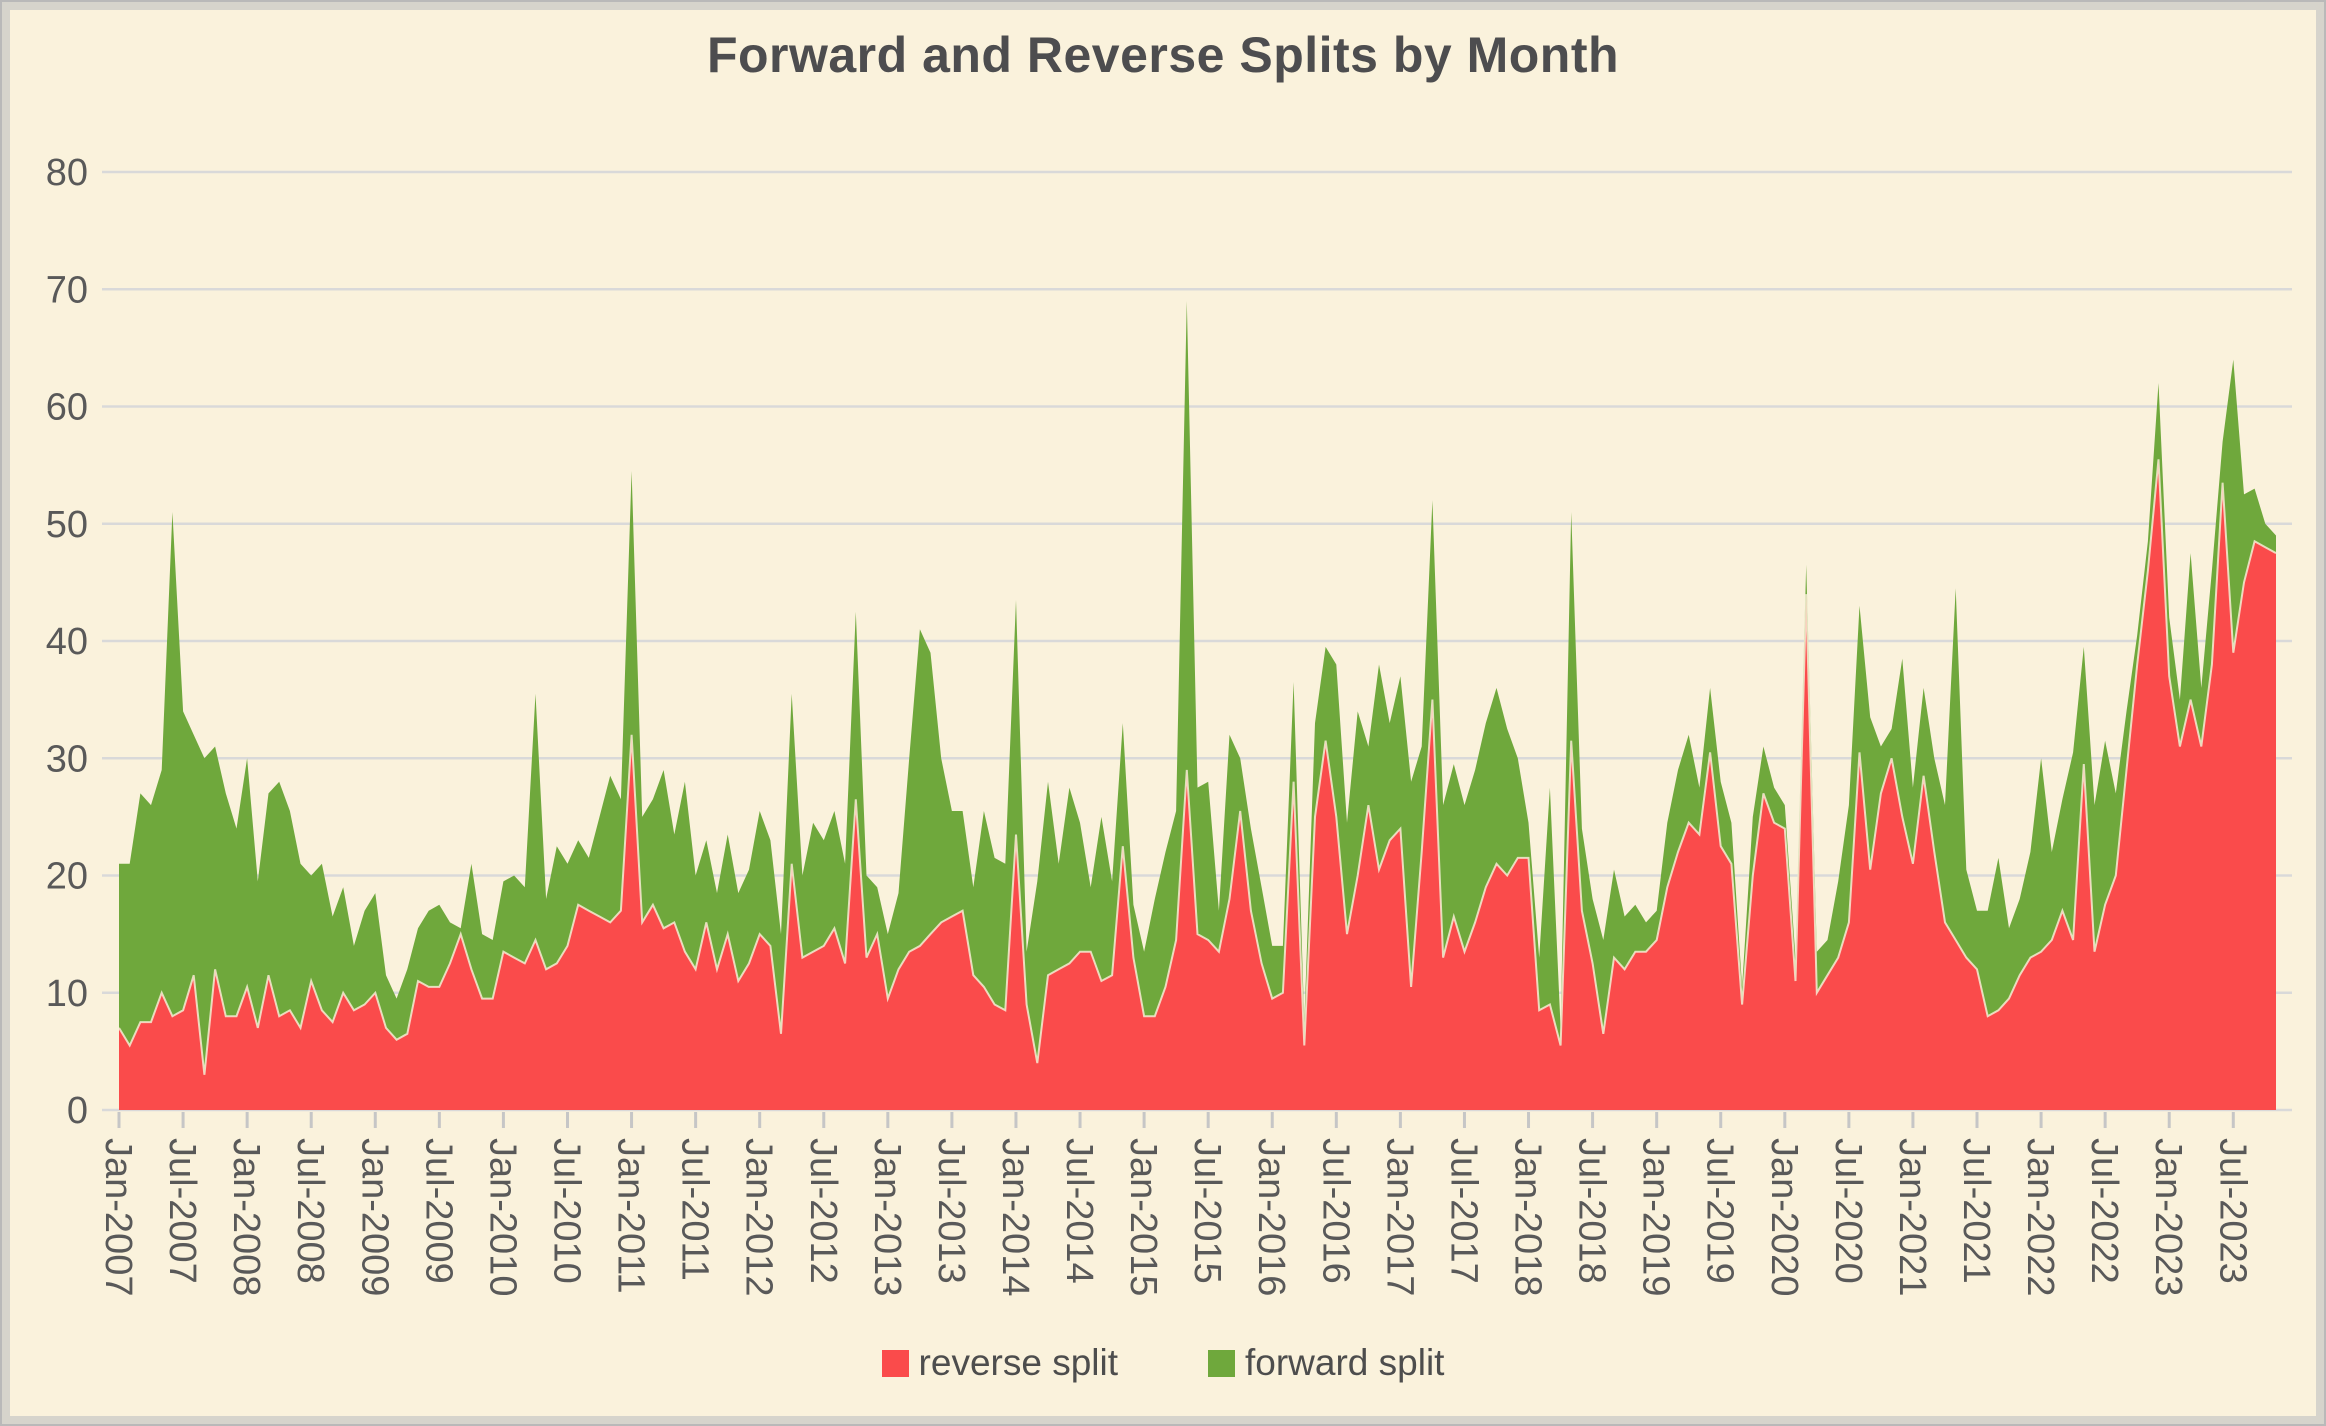 Image resolution: width=2326 pixels, height=1426 pixels. Describe the element at coordinates (1335, 1211) in the screenshot. I see `x-axis-label: Jul-2016` at that location.